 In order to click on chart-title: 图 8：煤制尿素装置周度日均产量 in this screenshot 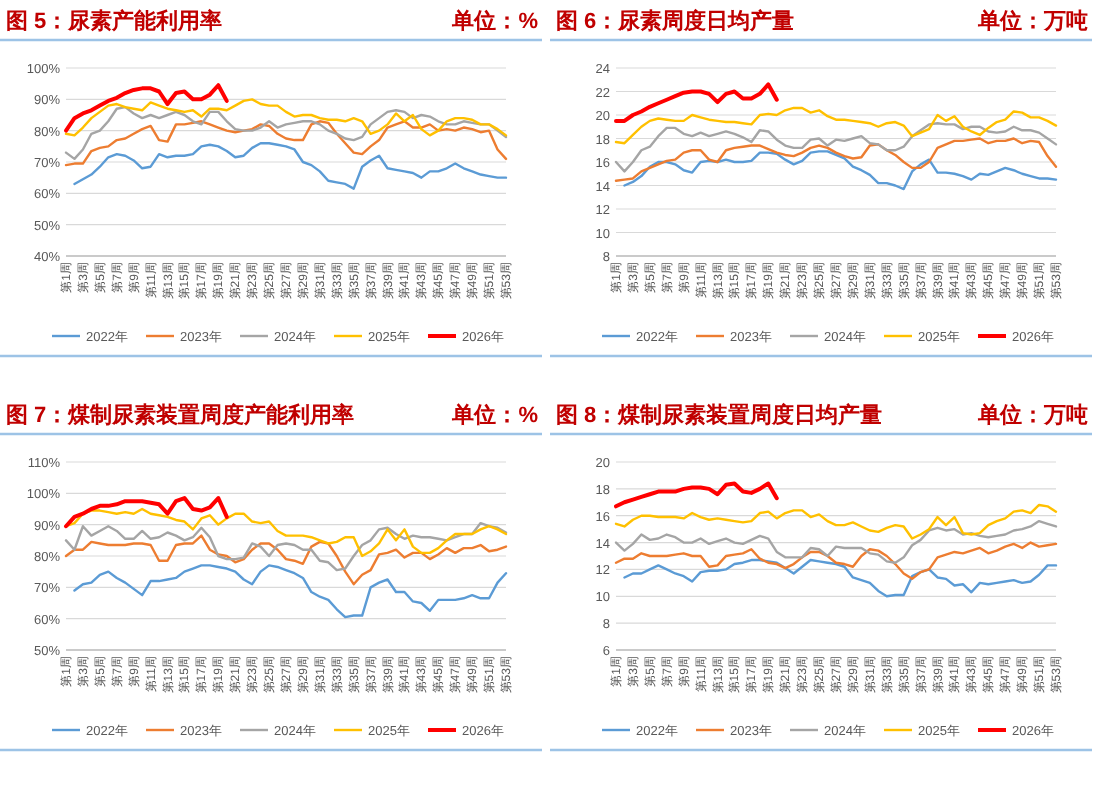, I will do `click(719, 415)`.